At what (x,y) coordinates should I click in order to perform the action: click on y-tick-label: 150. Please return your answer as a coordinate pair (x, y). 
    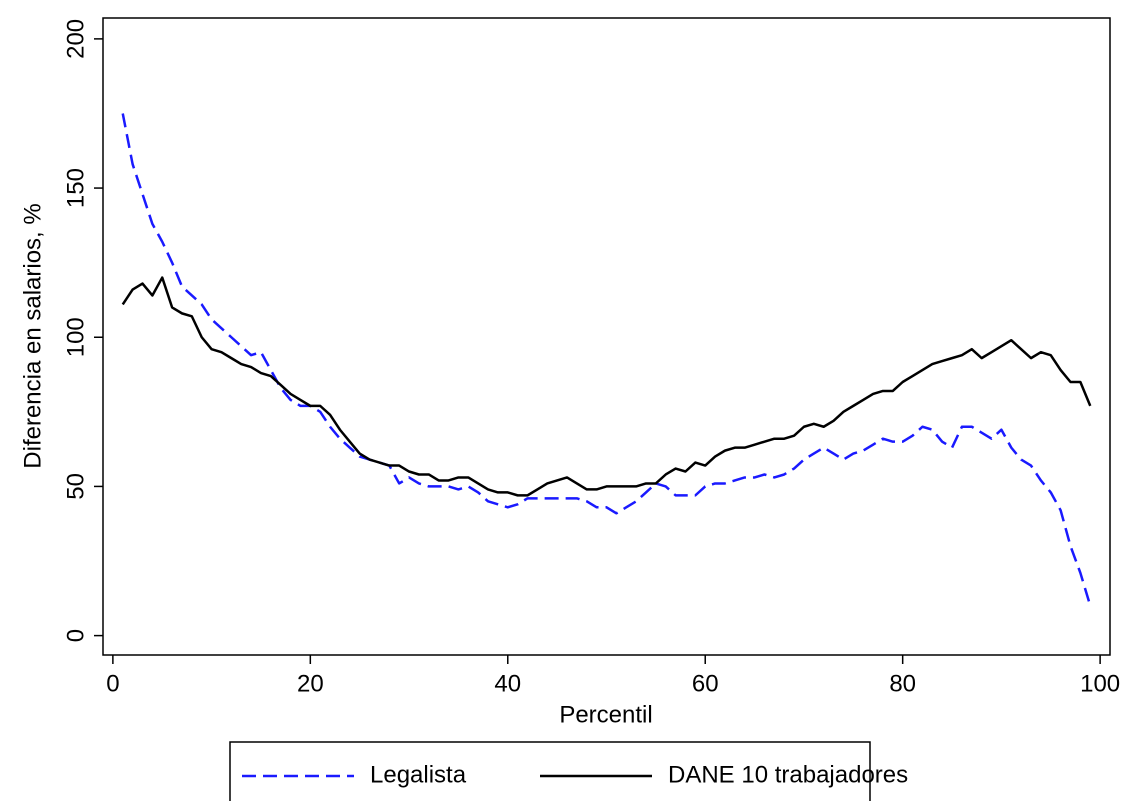
    Looking at the image, I should click on (75, 188).